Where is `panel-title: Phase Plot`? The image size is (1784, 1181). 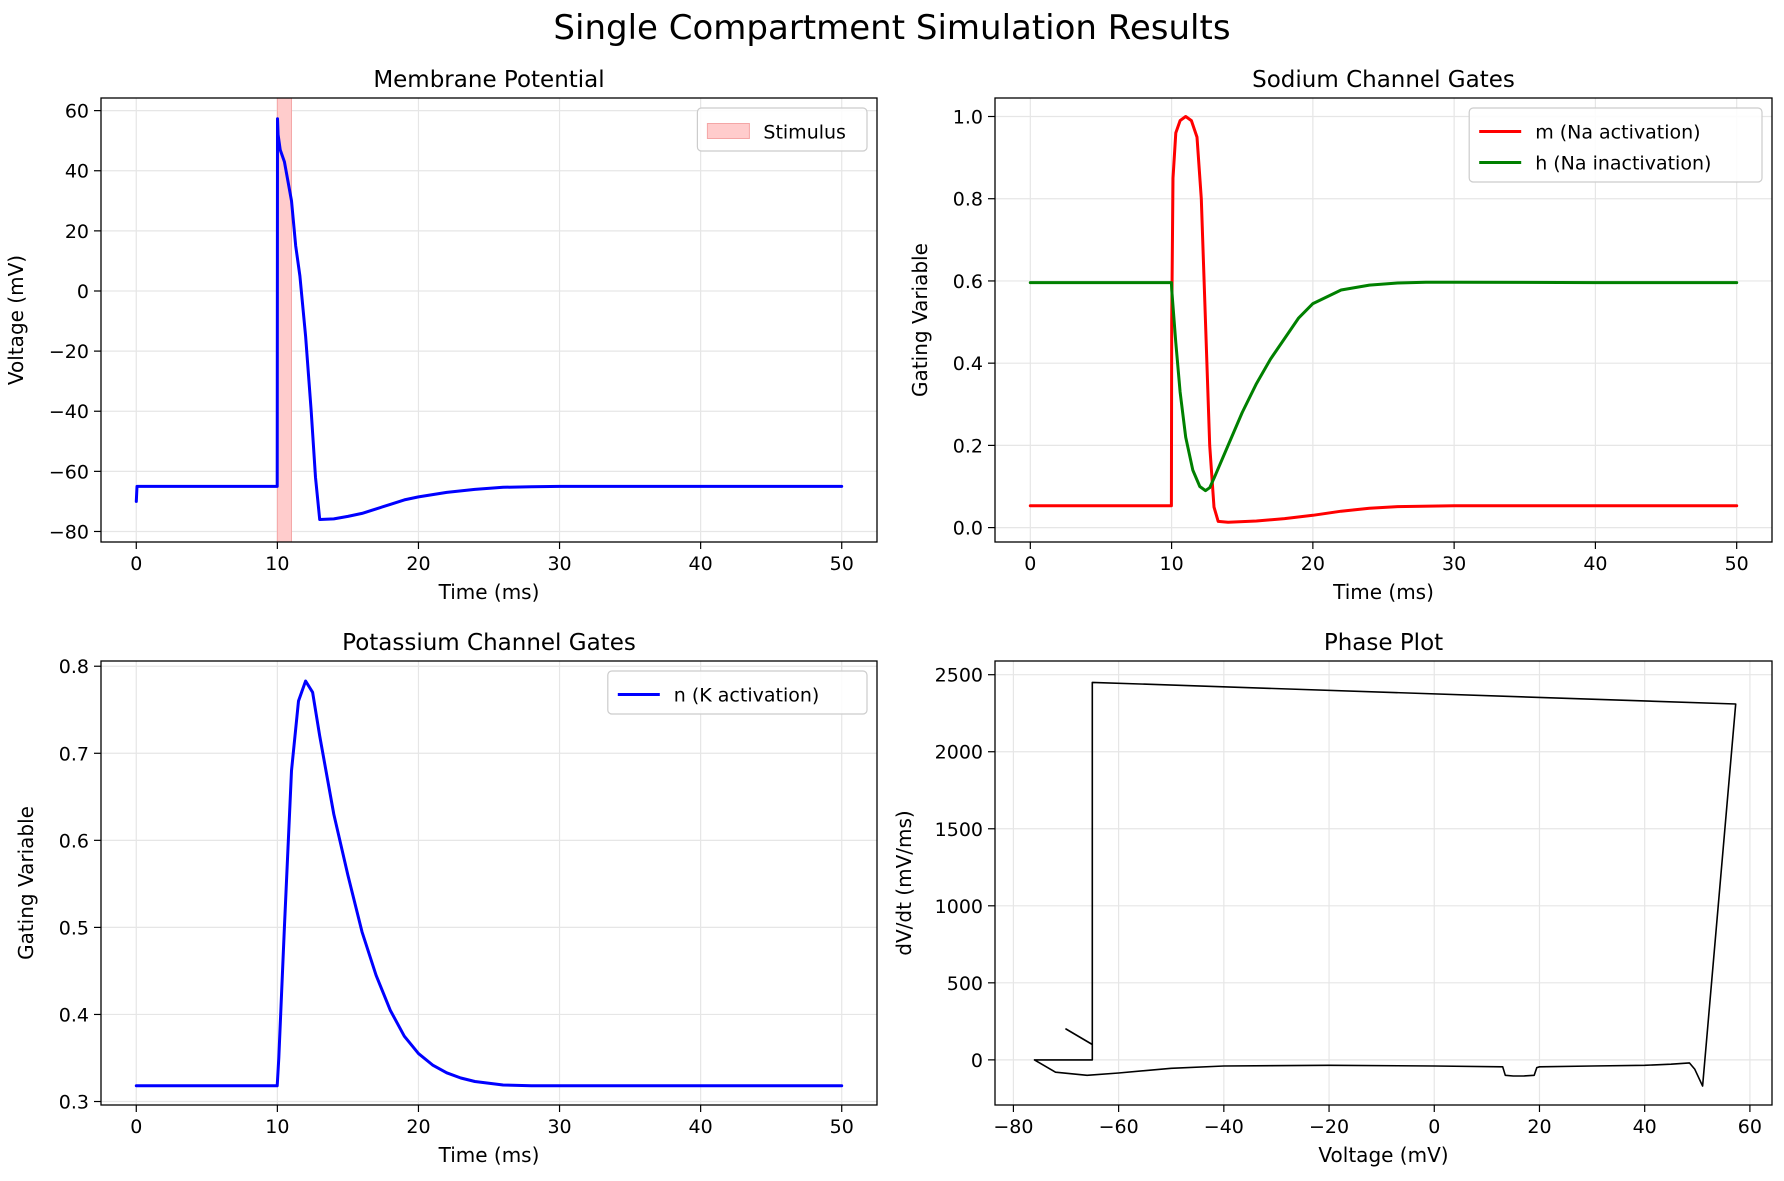
panel-title: Phase Plot is located at coordinates (1383, 643).